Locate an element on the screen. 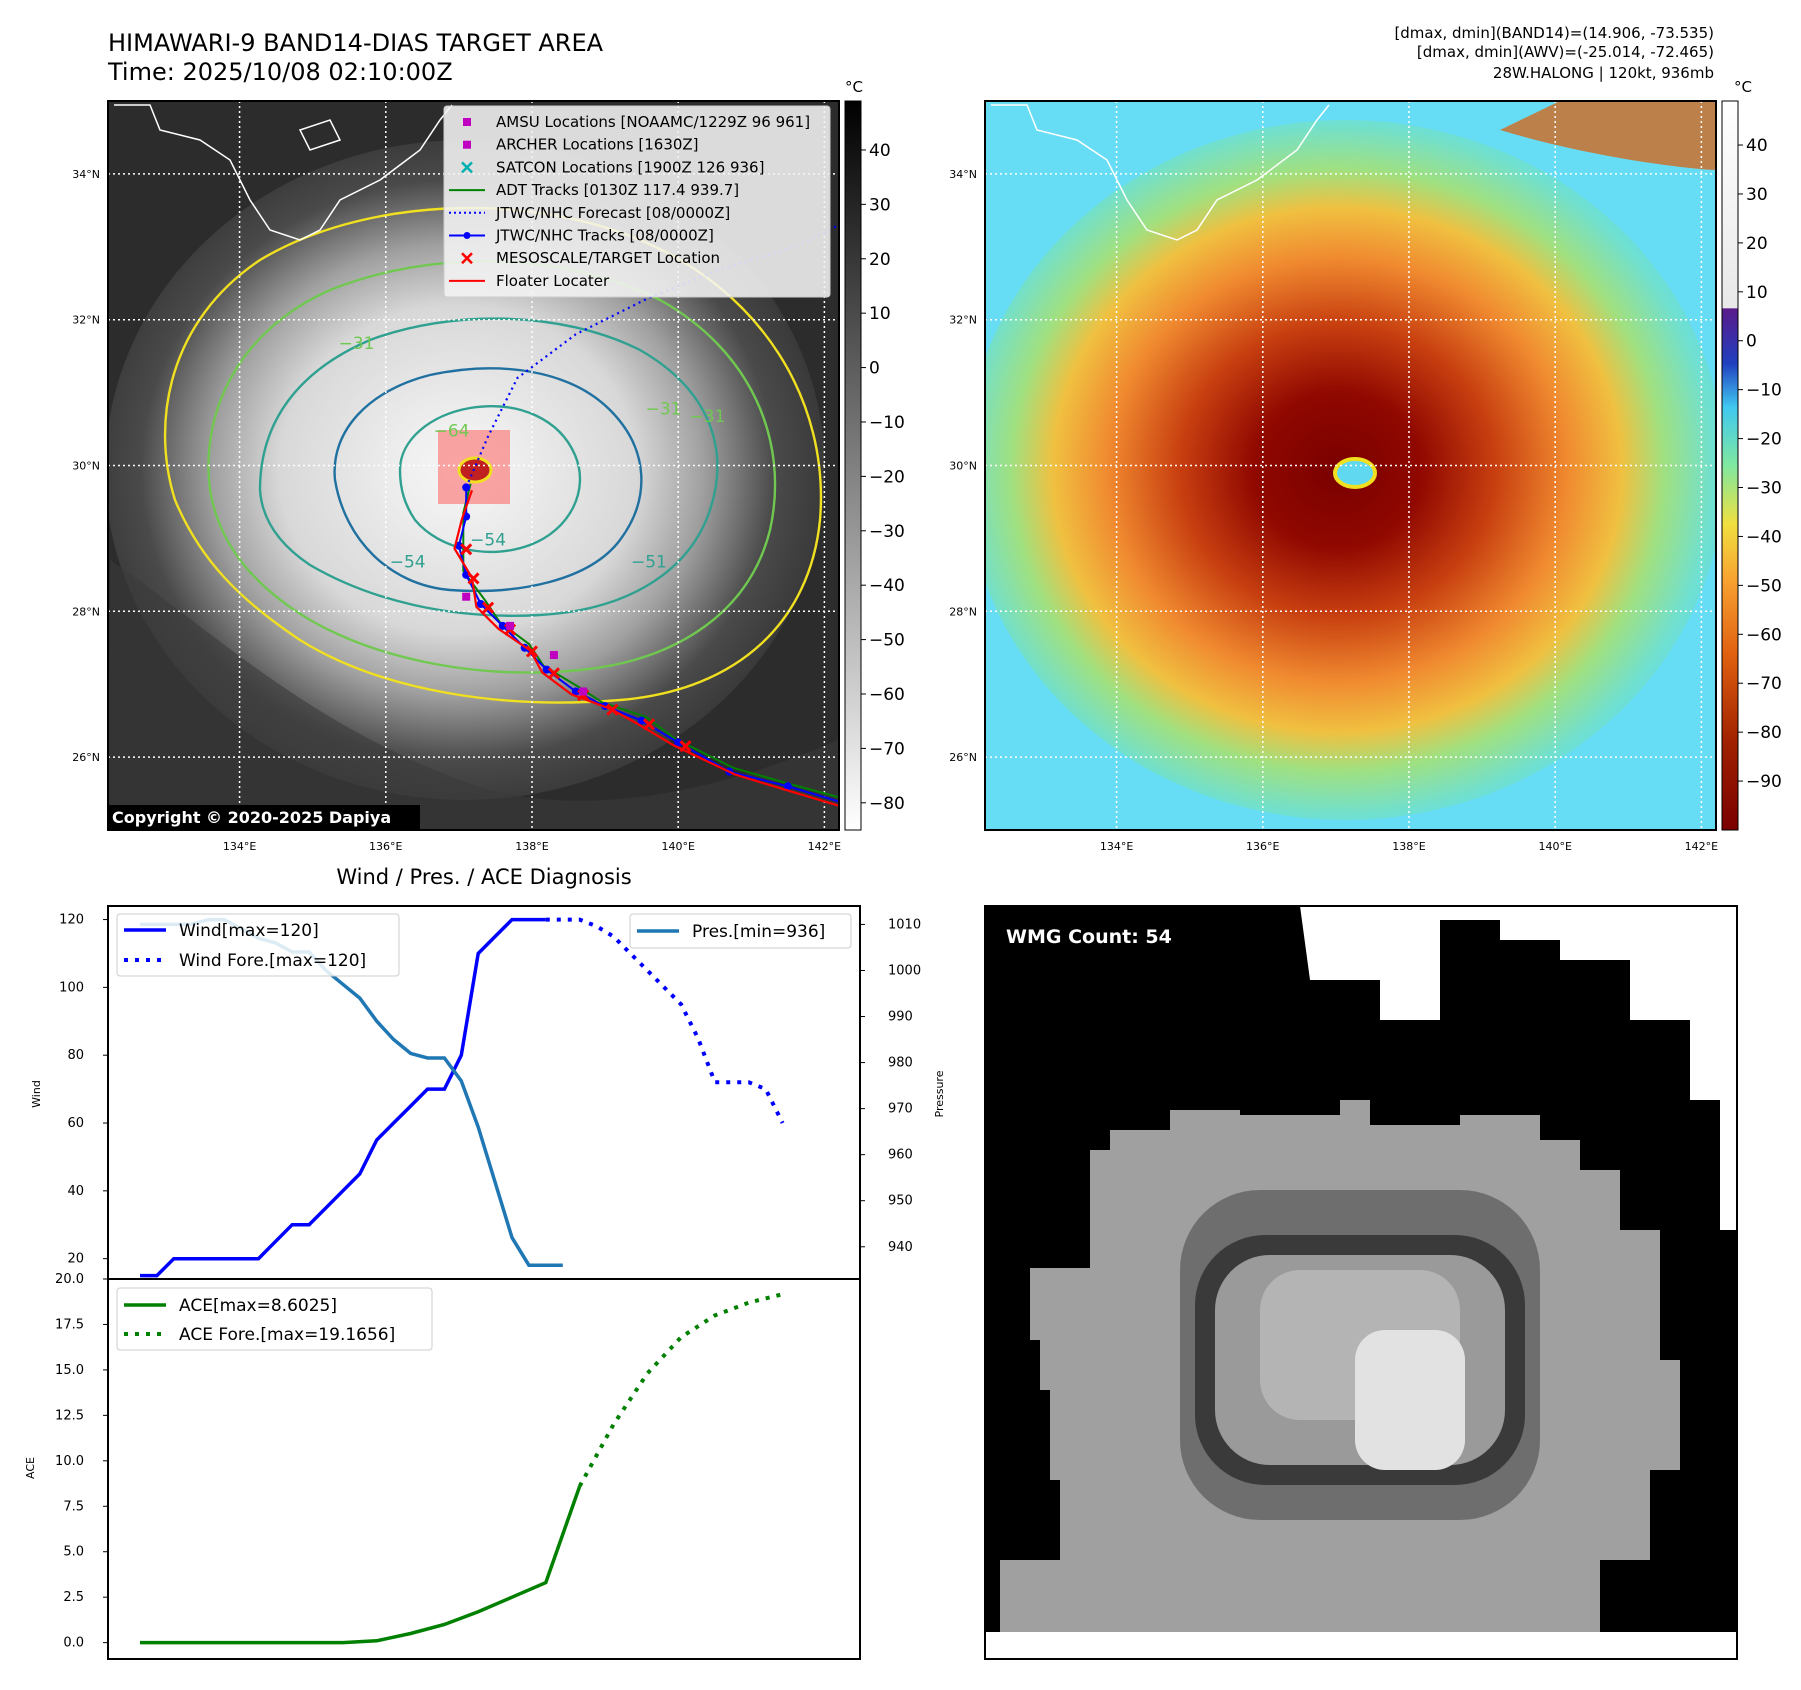 Image resolution: width=1801 pixels, height=1690 pixels. ace-tick-label: 2.5 is located at coordinates (73, 1597).